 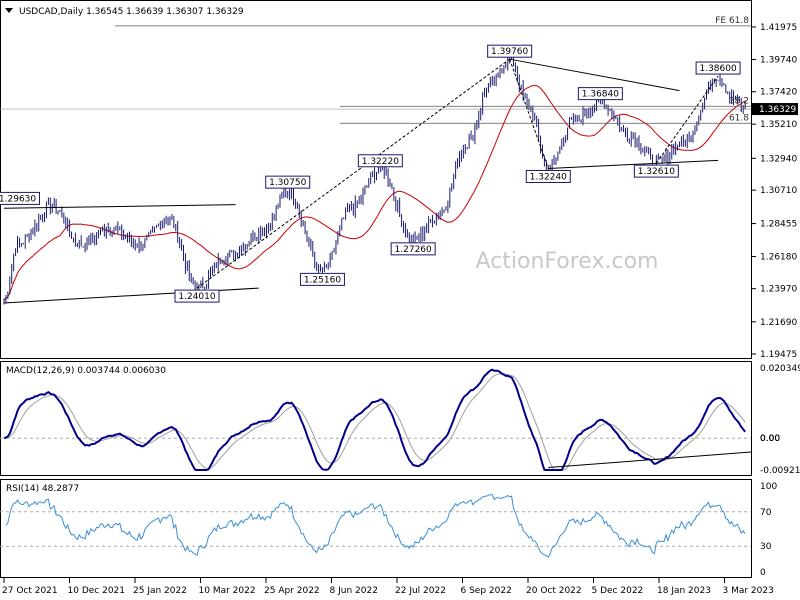 What do you see at coordinates (768, 487) in the screenshot?
I see `rsi-tick-label: 100` at bounding box center [768, 487].